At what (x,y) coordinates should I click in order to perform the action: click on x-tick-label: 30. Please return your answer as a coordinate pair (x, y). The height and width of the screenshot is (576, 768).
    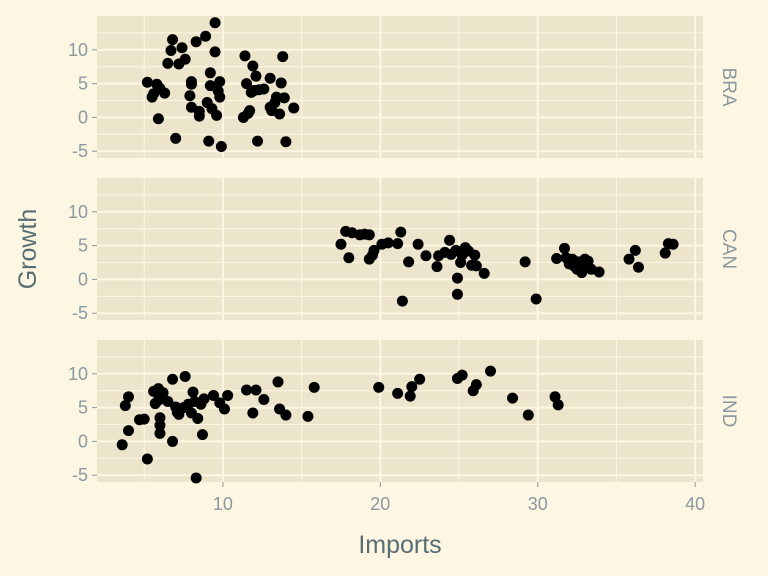
    Looking at the image, I should click on (538, 504).